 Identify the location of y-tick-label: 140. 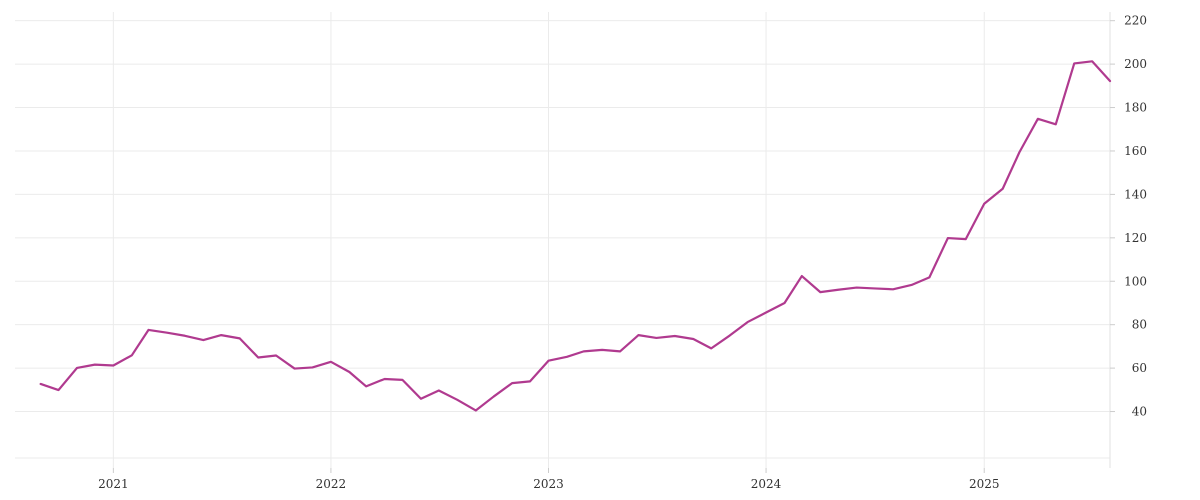
(1135, 194).